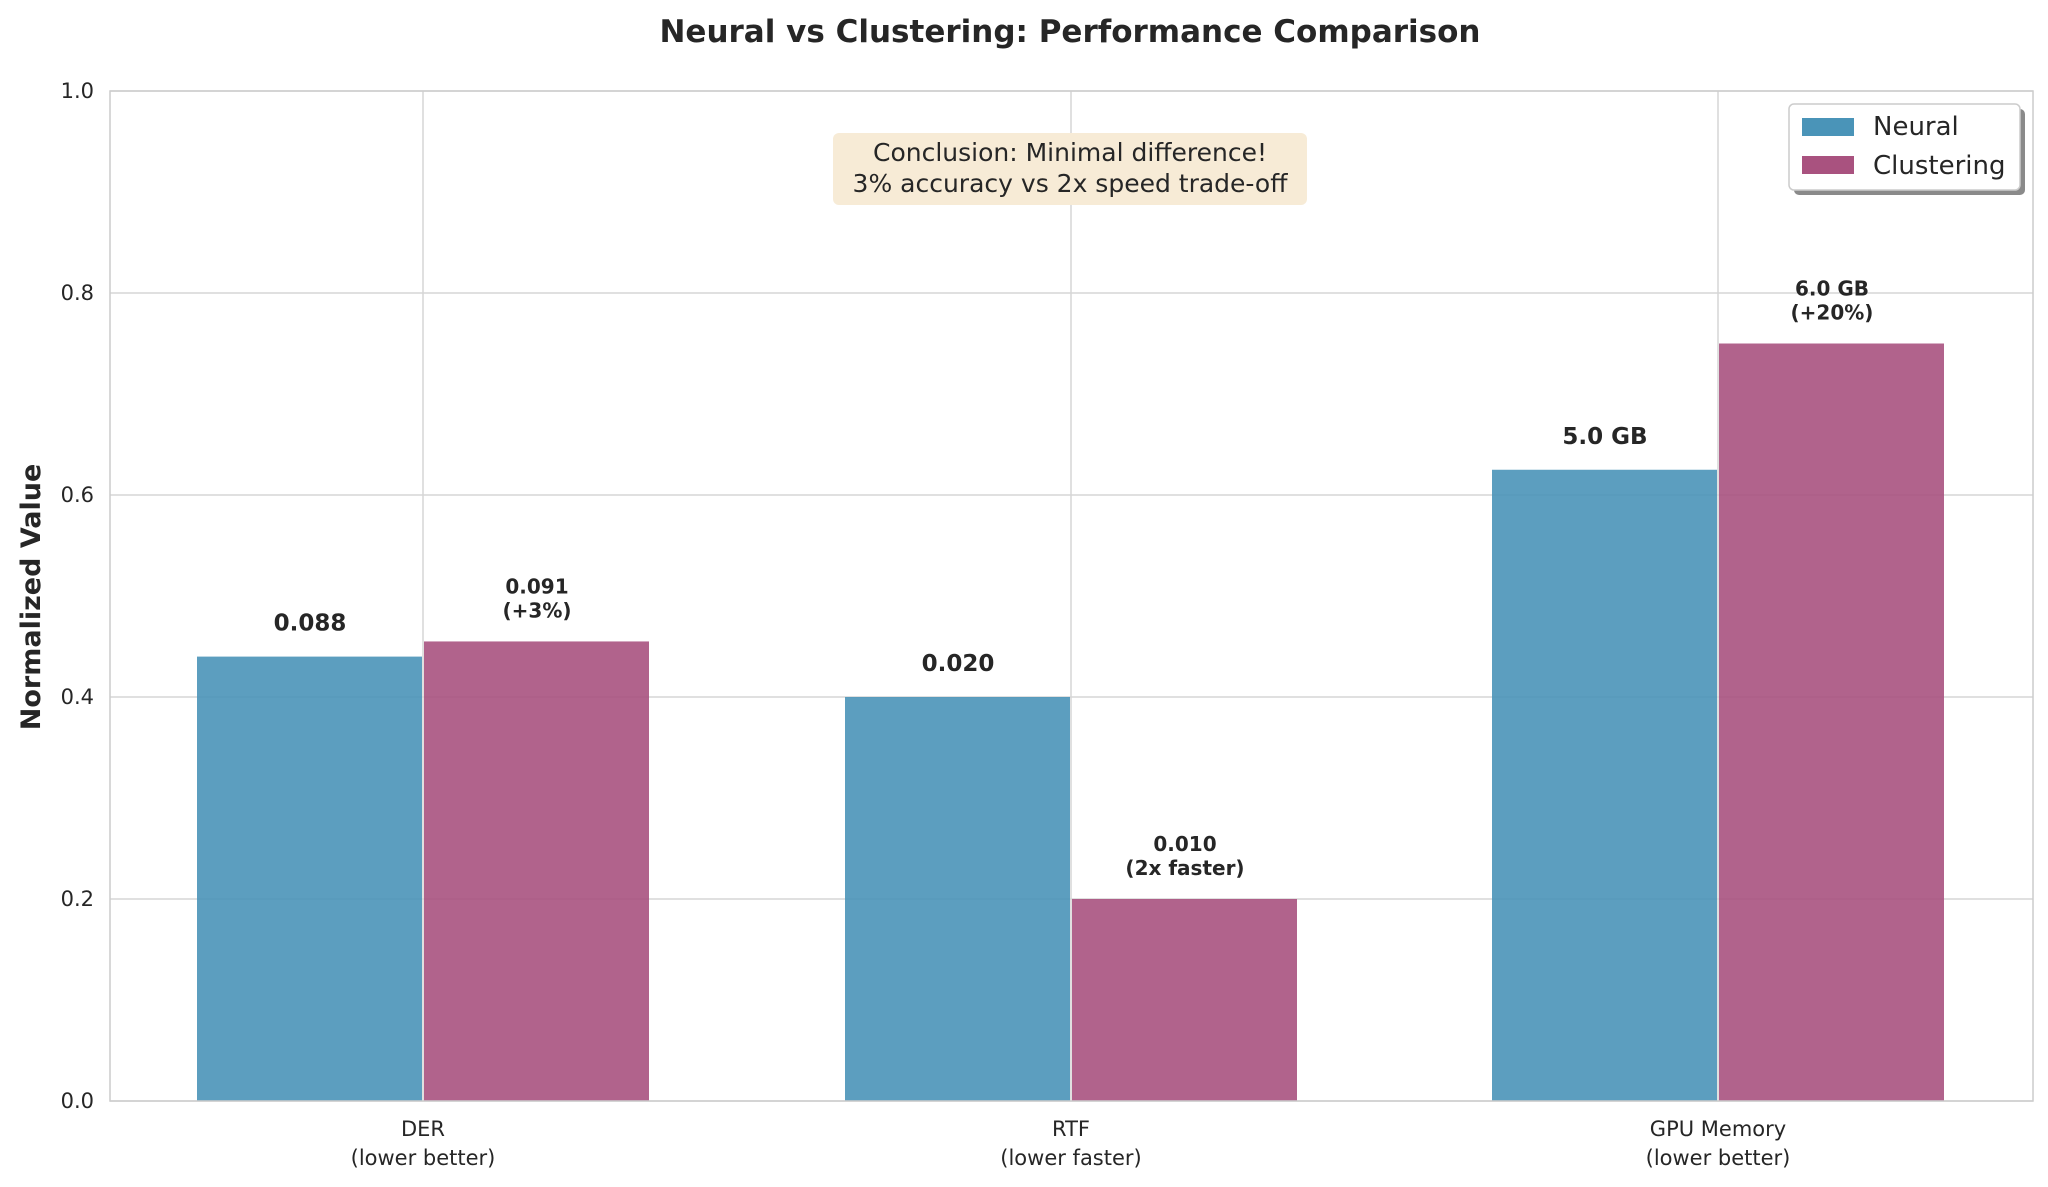 This screenshot has height=1187, width=2048. What do you see at coordinates (1071, 183) in the screenshot?
I see `conclusion-note-line: 3% accuracy vs 2x speed trade-off` at bounding box center [1071, 183].